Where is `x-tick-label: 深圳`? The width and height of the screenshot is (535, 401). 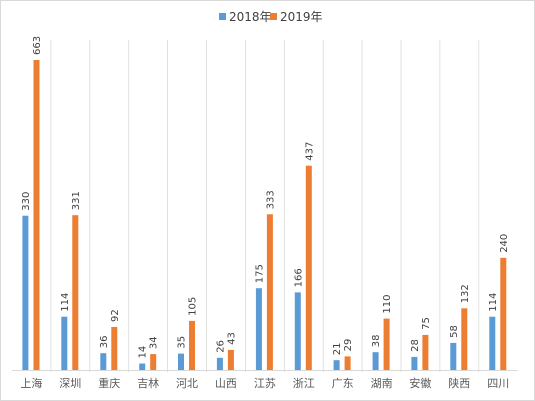 x-tick-label: 深圳 is located at coordinates (70, 383).